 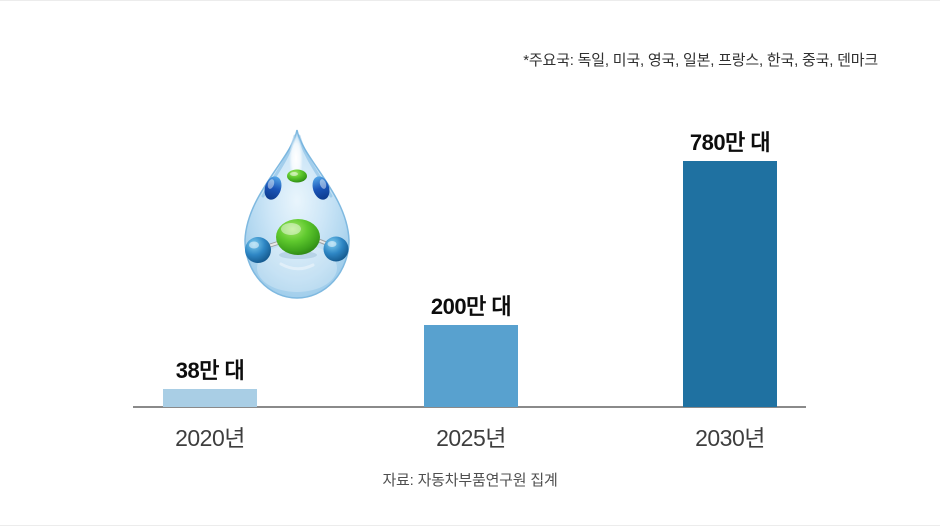 What do you see at coordinates (210, 438) in the screenshot?
I see `bar-category-label: 2020년` at bounding box center [210, 438].